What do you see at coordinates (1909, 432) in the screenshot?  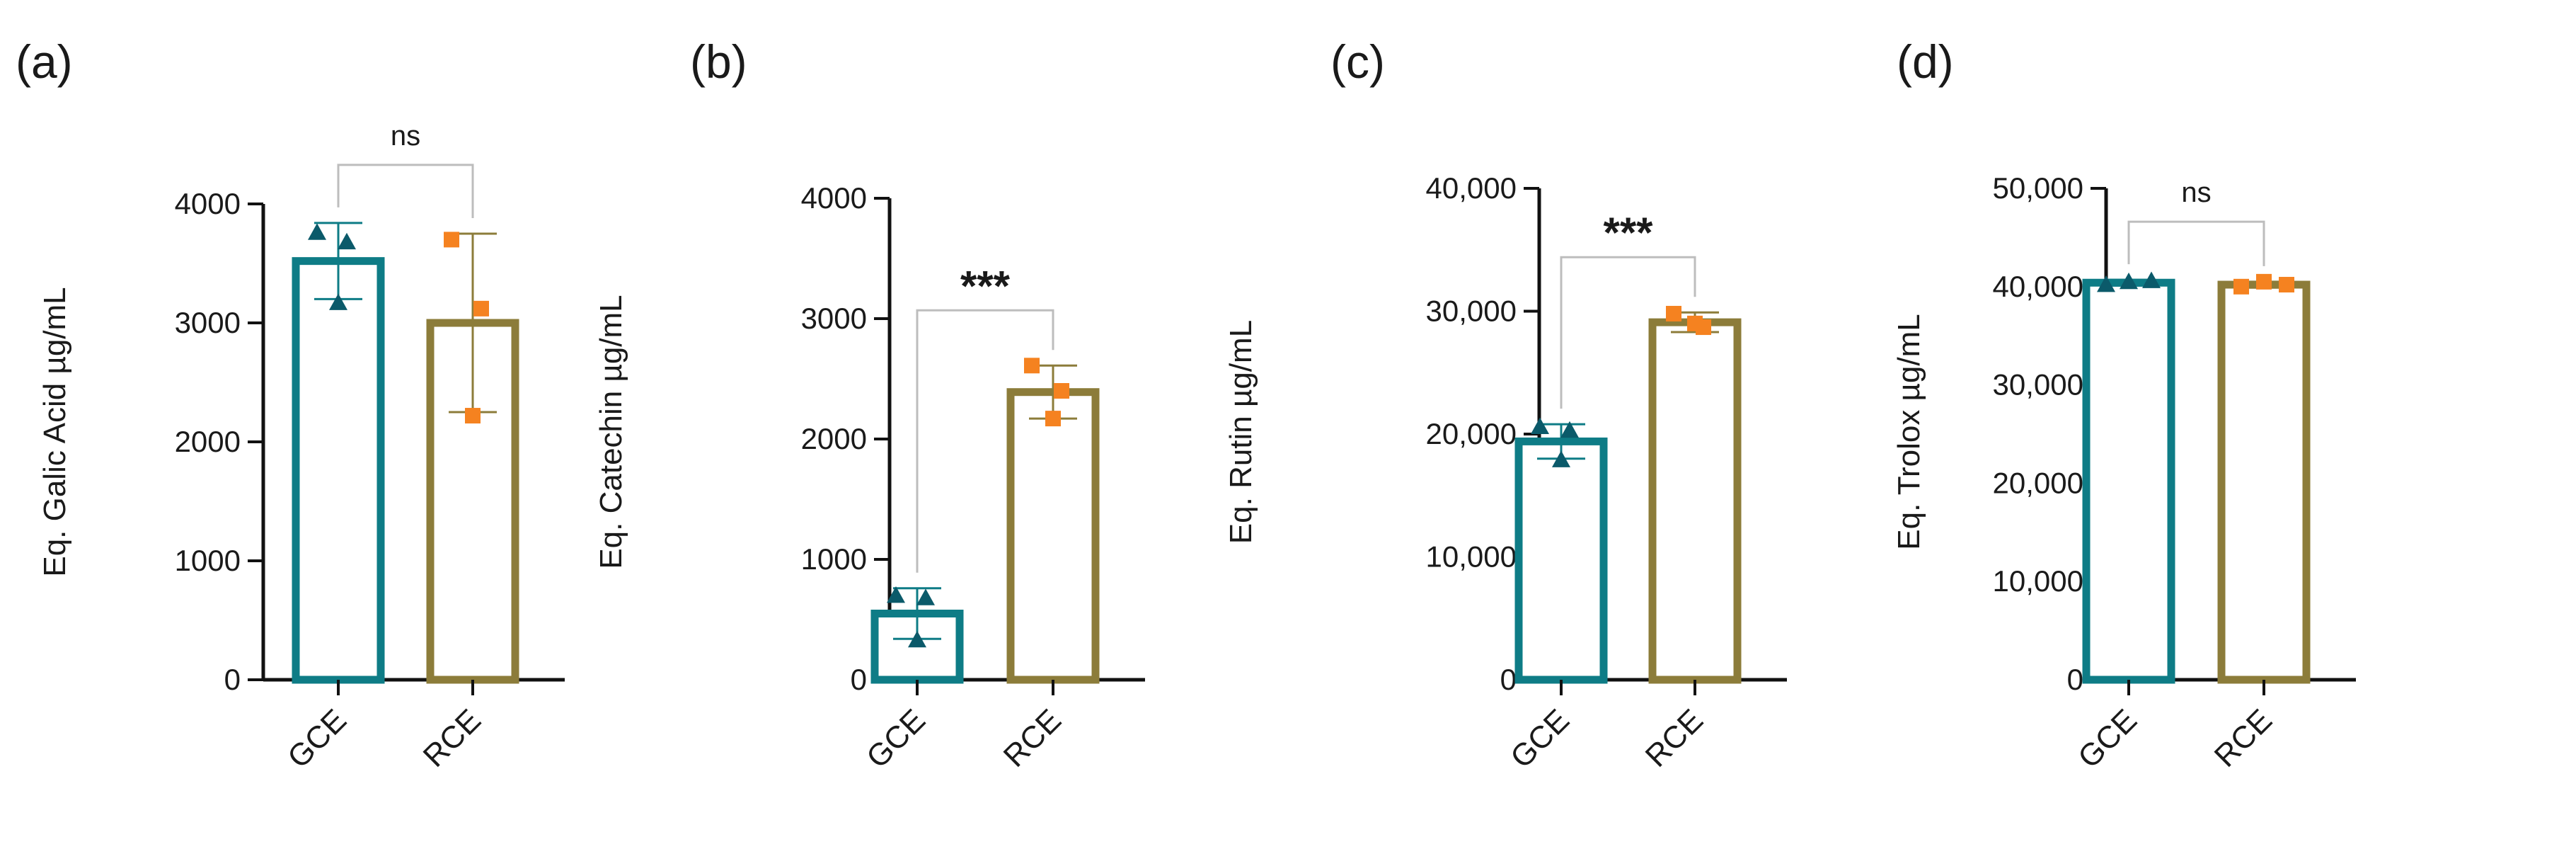 I see `y-axis-title: Eq. Trolox µg/mL` at bounding box center [1909, 432].